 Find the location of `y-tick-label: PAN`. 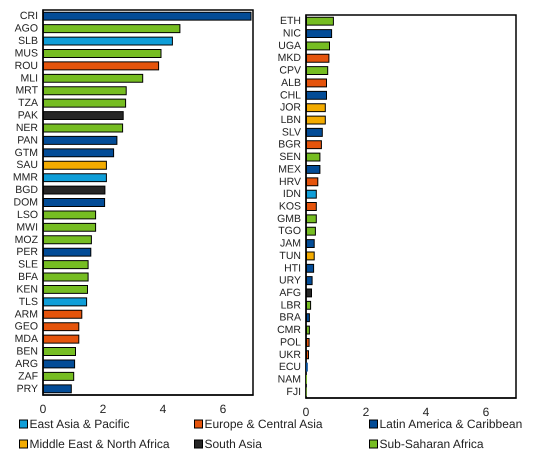

y-tick-label: PAN is located at coordinates (27, 140).